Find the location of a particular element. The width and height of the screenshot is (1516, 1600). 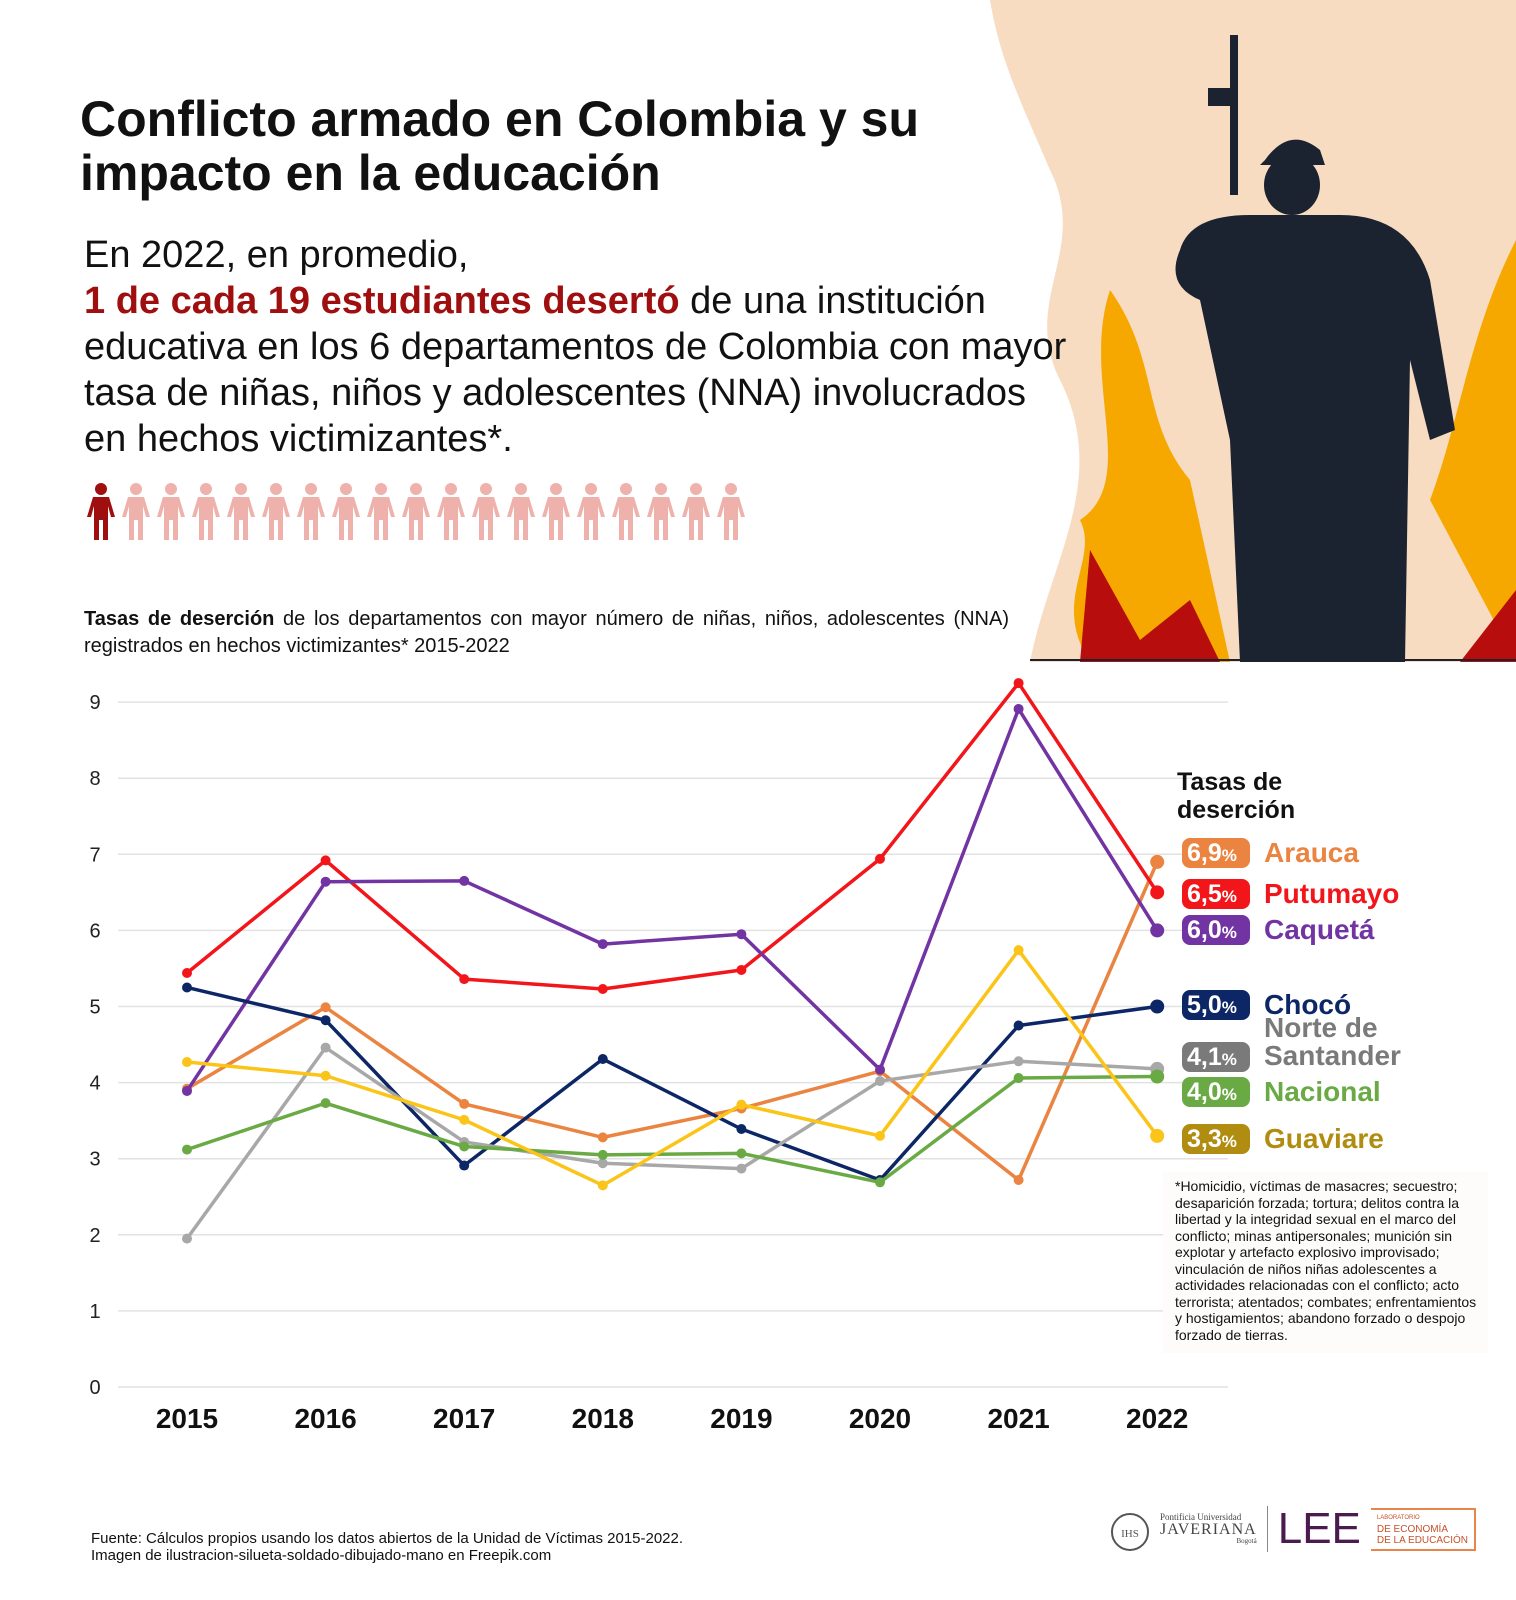

y-tick-label: 8 is located at coordinates (94, 779).